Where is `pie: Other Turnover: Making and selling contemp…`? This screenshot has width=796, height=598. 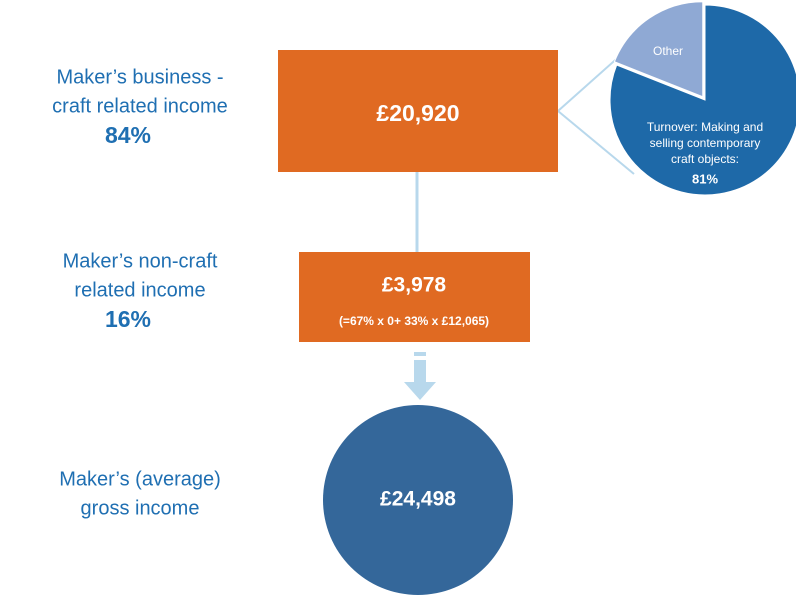
pie: Other Turnover: Making and selling contemp… is located at coordinates (702, 98).